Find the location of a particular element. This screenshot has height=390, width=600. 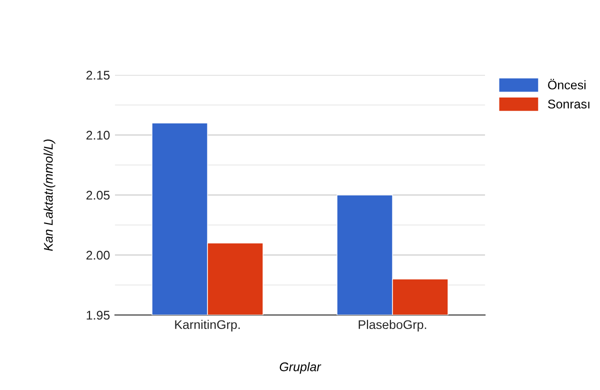

y-tick-label: 2.05 is located at coordinates (98, 195).